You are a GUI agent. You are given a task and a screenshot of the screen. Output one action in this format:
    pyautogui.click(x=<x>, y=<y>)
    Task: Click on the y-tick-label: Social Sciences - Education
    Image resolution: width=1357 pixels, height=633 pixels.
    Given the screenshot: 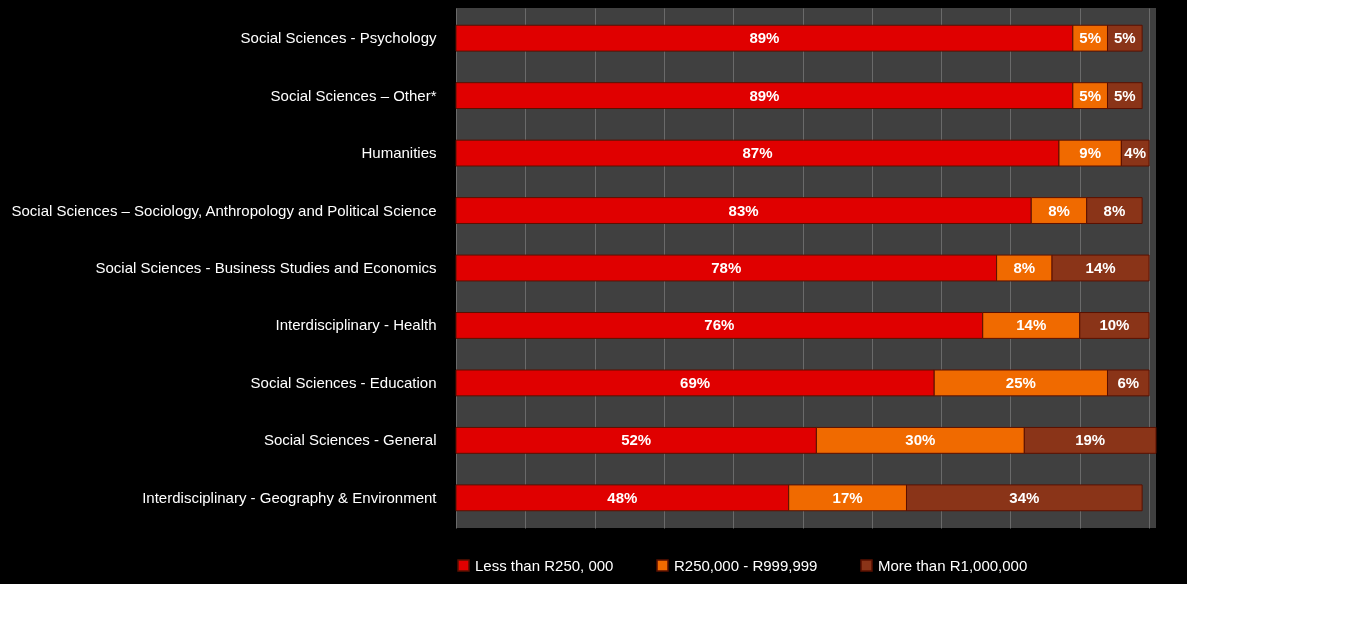 What is the action you would take?
    pyautogui.click(x=343, y=382)
    